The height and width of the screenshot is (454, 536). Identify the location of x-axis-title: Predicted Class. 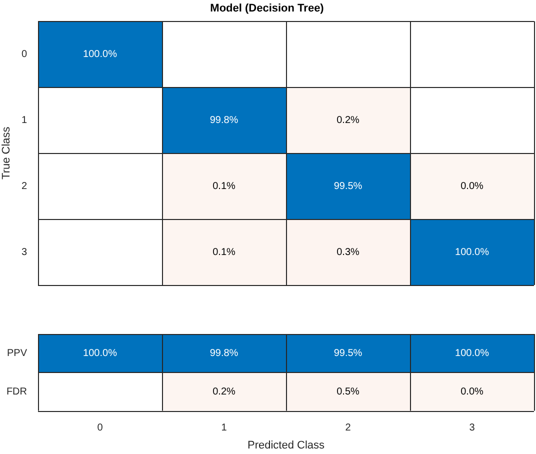
(286, 445).